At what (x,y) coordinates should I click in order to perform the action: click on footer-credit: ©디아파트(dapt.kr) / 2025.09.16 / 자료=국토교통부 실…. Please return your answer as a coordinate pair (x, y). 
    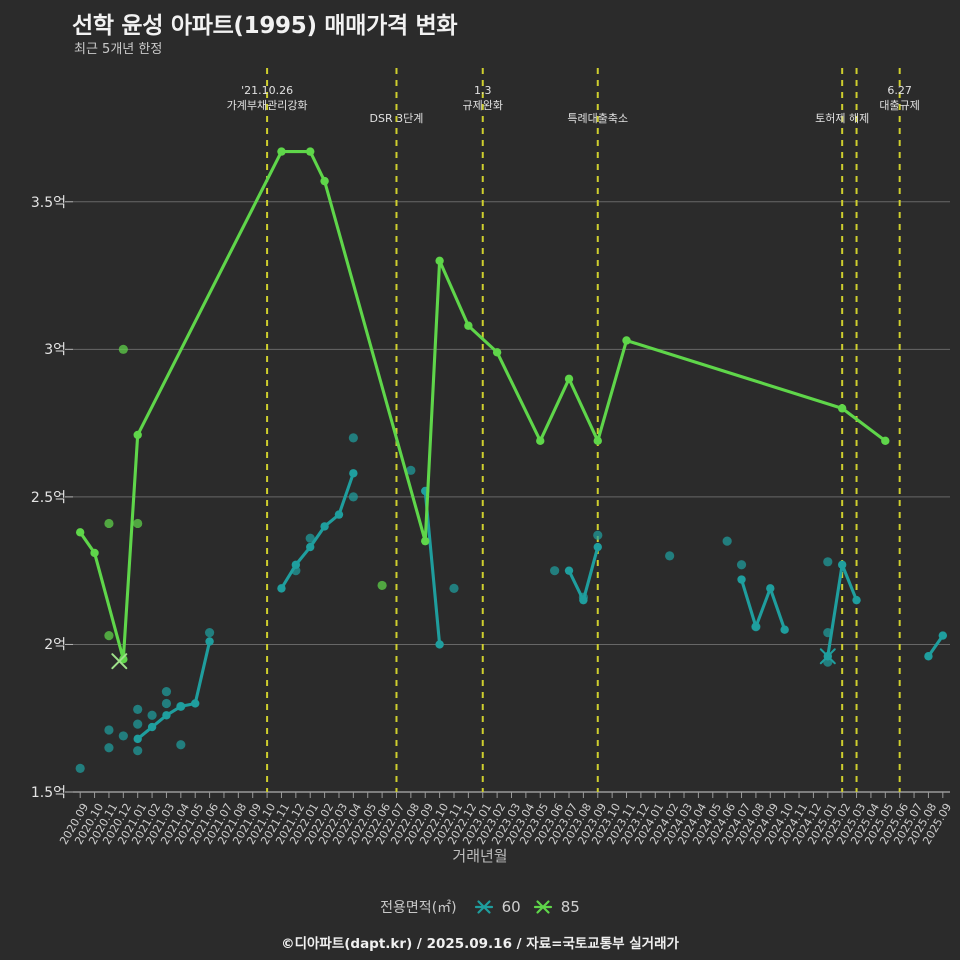
    Looking at the image, I should click on (480, 944).